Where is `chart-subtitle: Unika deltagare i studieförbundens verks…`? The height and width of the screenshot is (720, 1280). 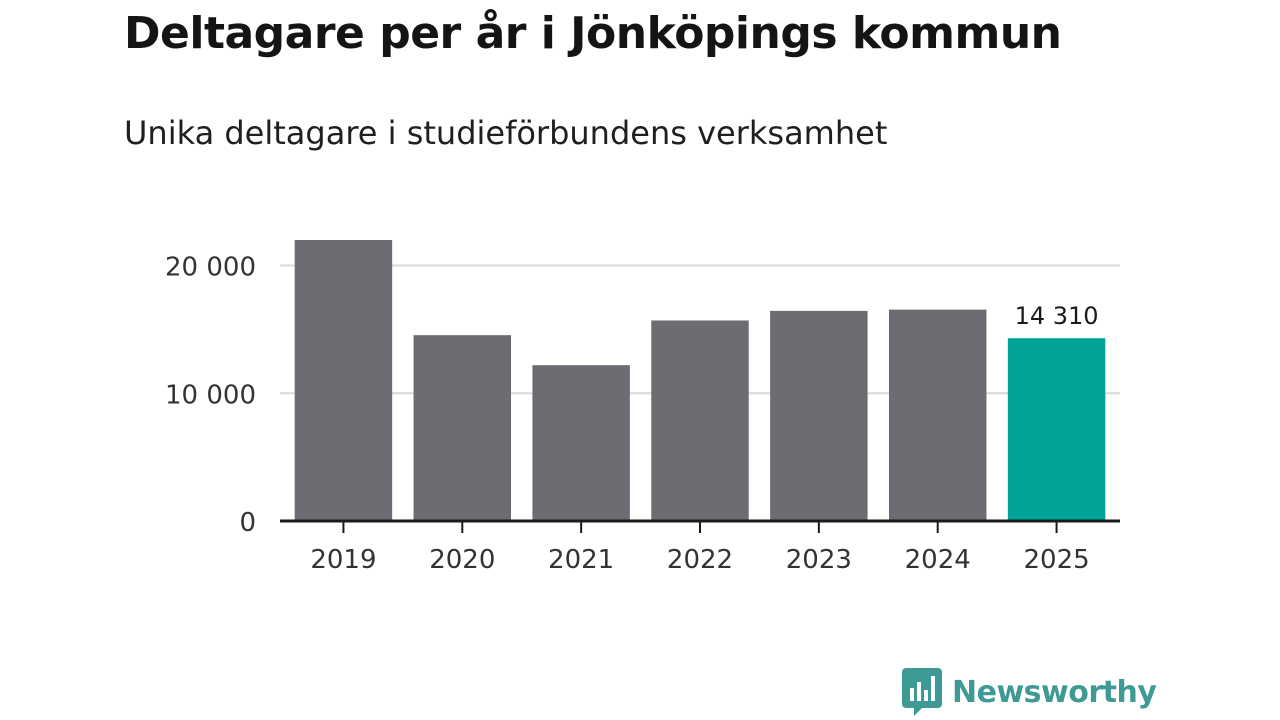
chart-subtitle: Unika deltagare i studieförbundens verks… is located at coordinates (506, 133).